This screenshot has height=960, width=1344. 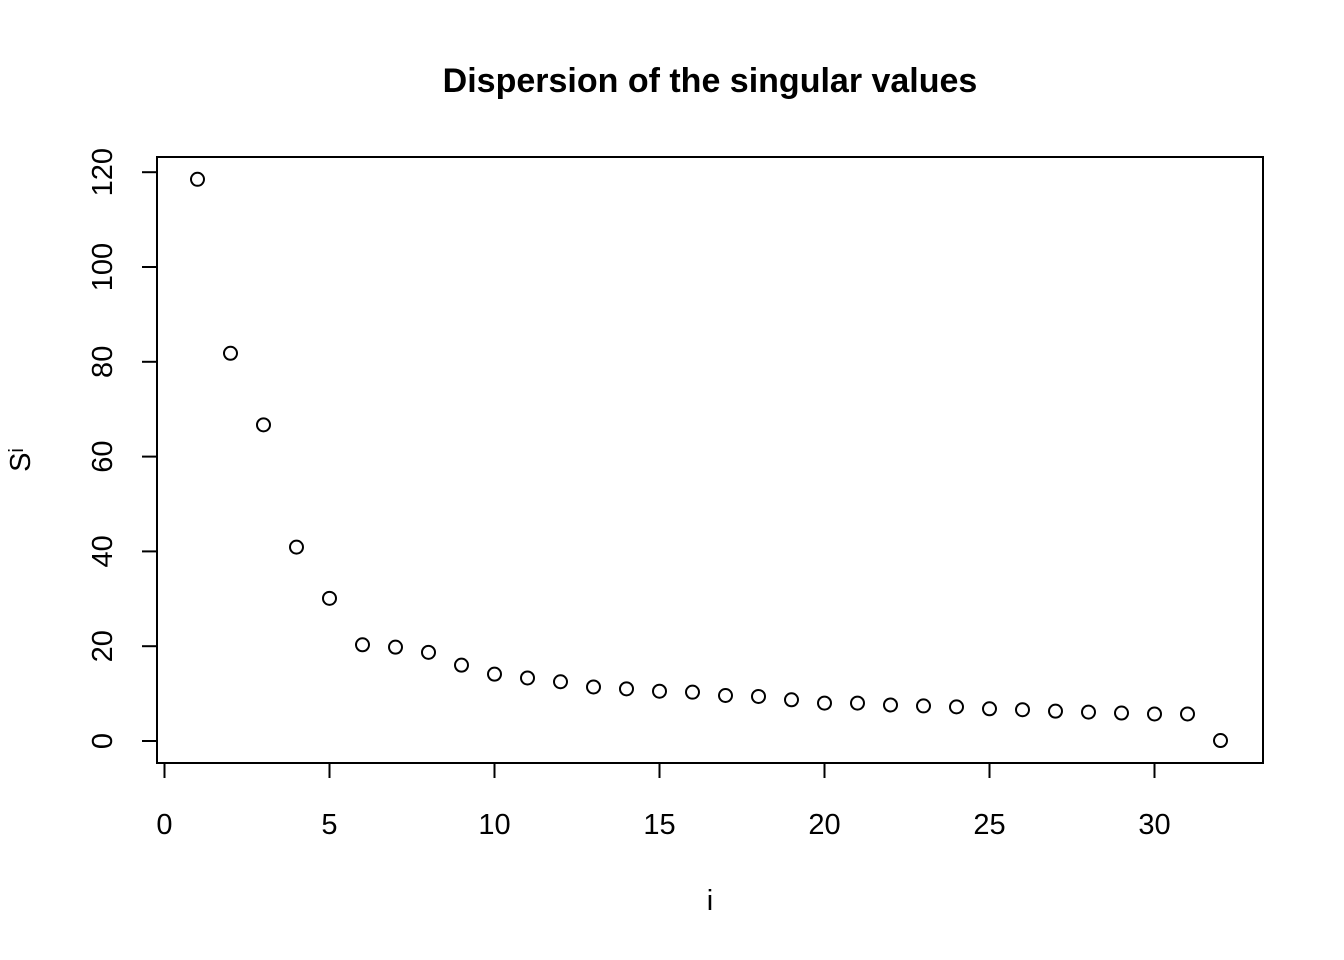 I want to click on y-axis-label-main: S, so click(x=21, y=462).